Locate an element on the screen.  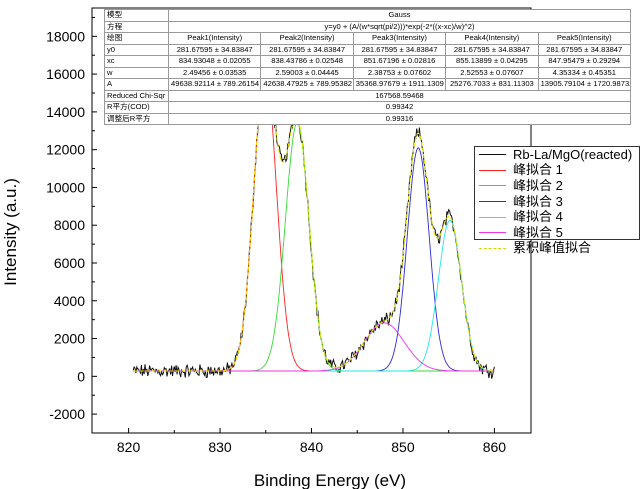
legend-entry: Rb-La/MgO(reacted) is located at coordinates (557, 155).